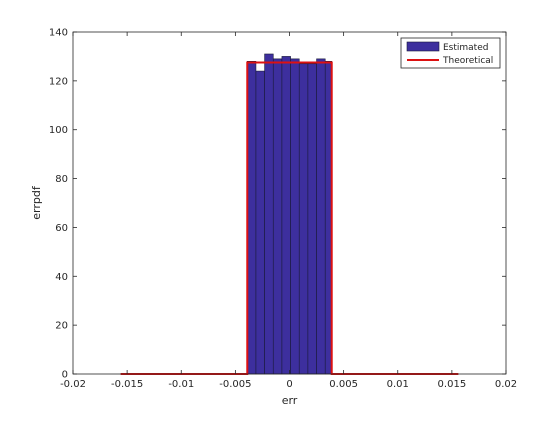 The height and width of the screenshot is (424, 560). What do you see at coordinates (65, 375) in the screenshot?
I see `y-tick-label: 0` at bounding box center [65, 375].